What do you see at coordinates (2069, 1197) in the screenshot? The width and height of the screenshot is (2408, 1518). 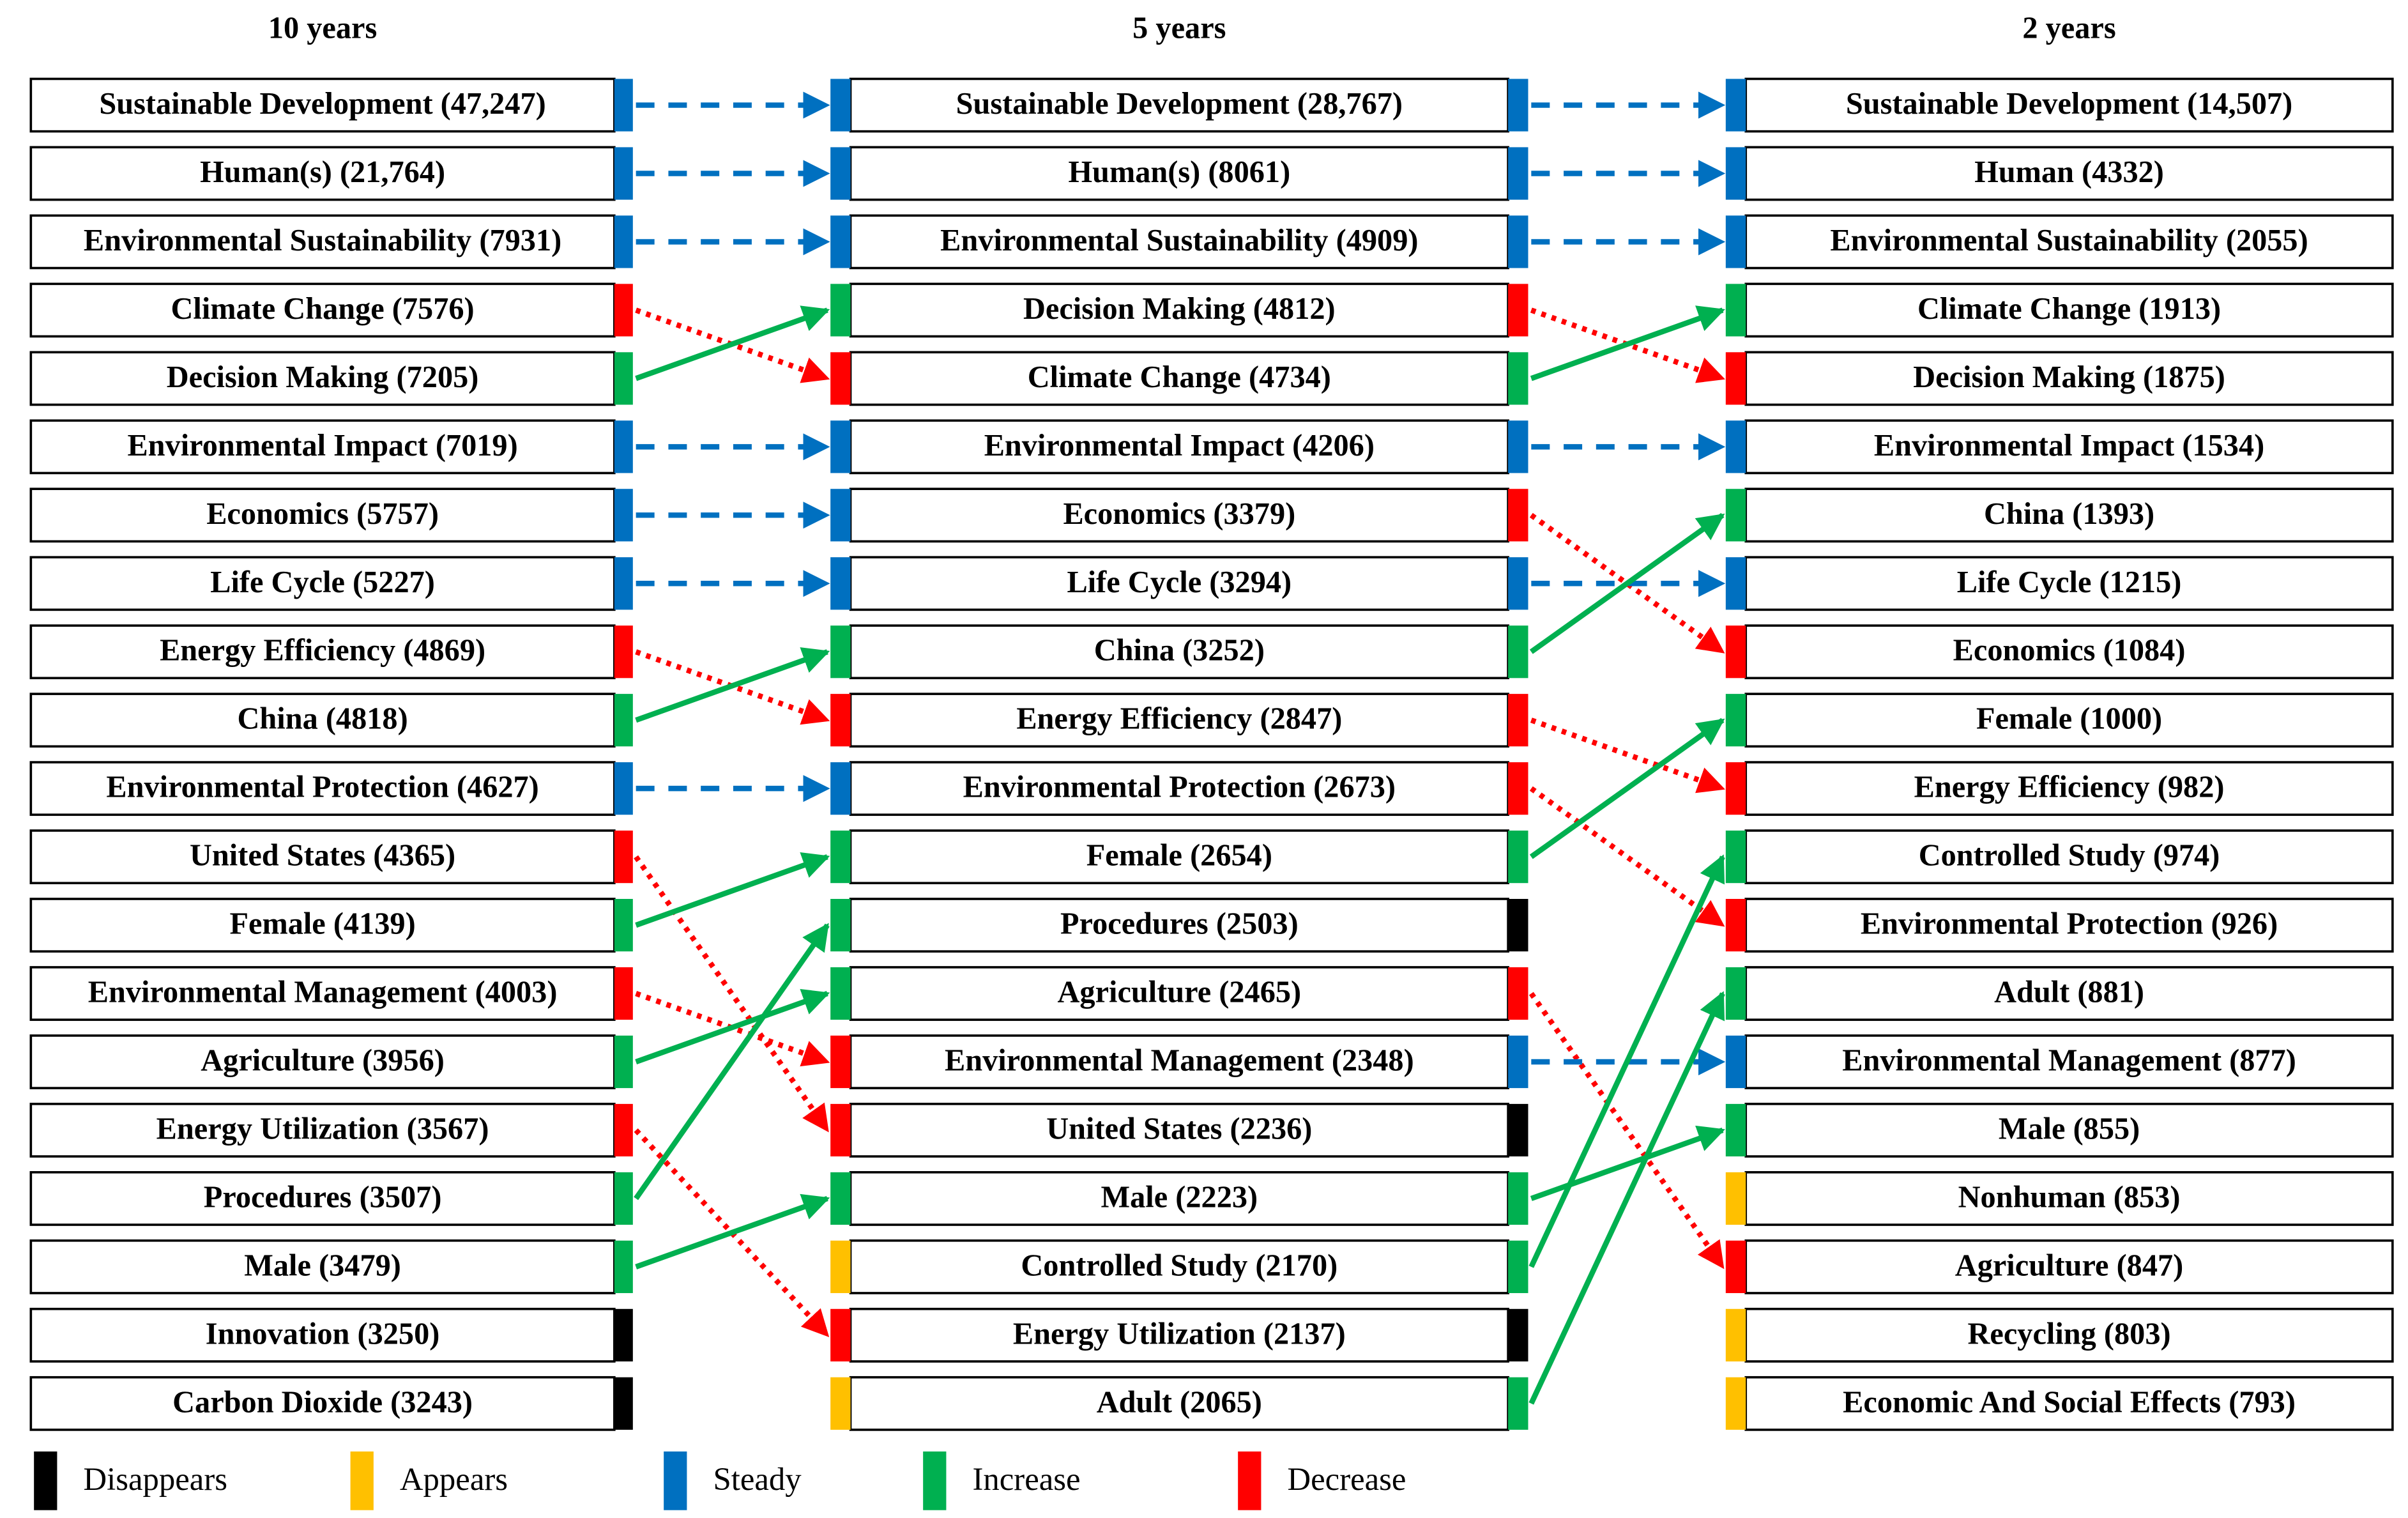 I see `keyword-label: Nonhuman (853)` at bounding box center [2069, 1197].